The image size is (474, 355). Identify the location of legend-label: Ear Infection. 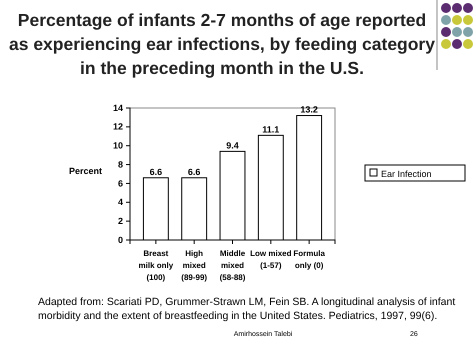
(406, 174).